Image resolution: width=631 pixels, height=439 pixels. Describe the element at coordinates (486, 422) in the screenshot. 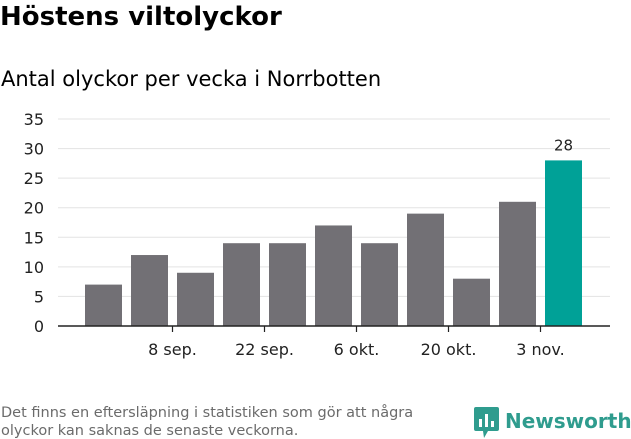

I see `newsworthy-chart-icon` at that location.